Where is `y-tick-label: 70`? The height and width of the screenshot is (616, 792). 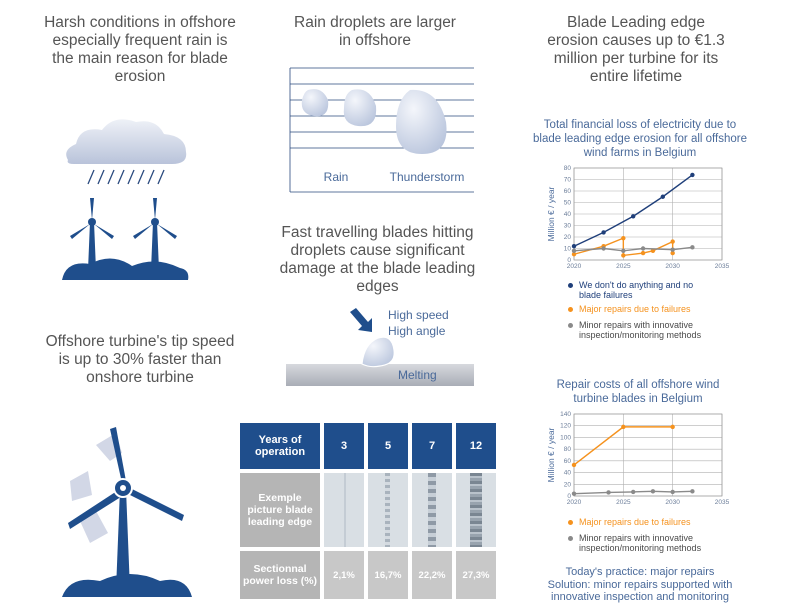 y-tick-label: 70 is located at coordinates (568, 180).